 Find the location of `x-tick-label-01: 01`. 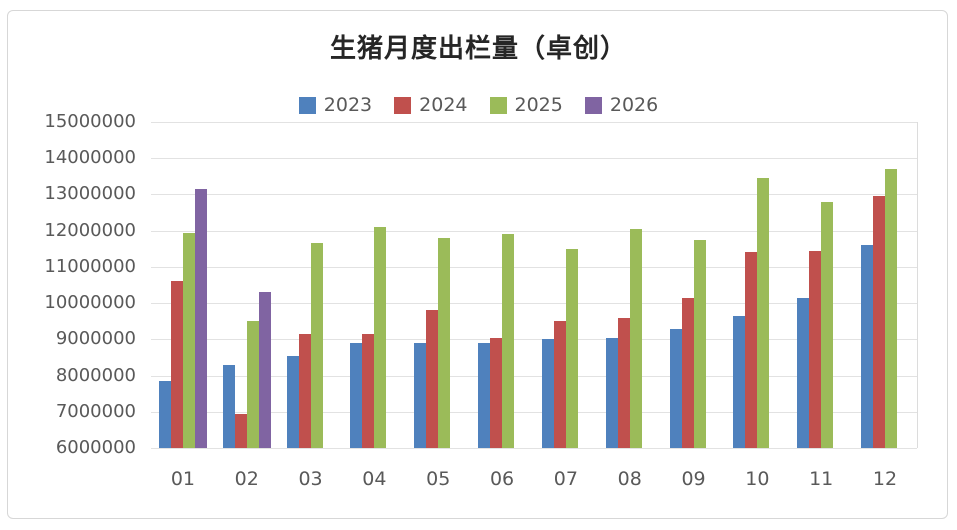

x-tick-label-01: 01 is located at coordinates (182, 479).